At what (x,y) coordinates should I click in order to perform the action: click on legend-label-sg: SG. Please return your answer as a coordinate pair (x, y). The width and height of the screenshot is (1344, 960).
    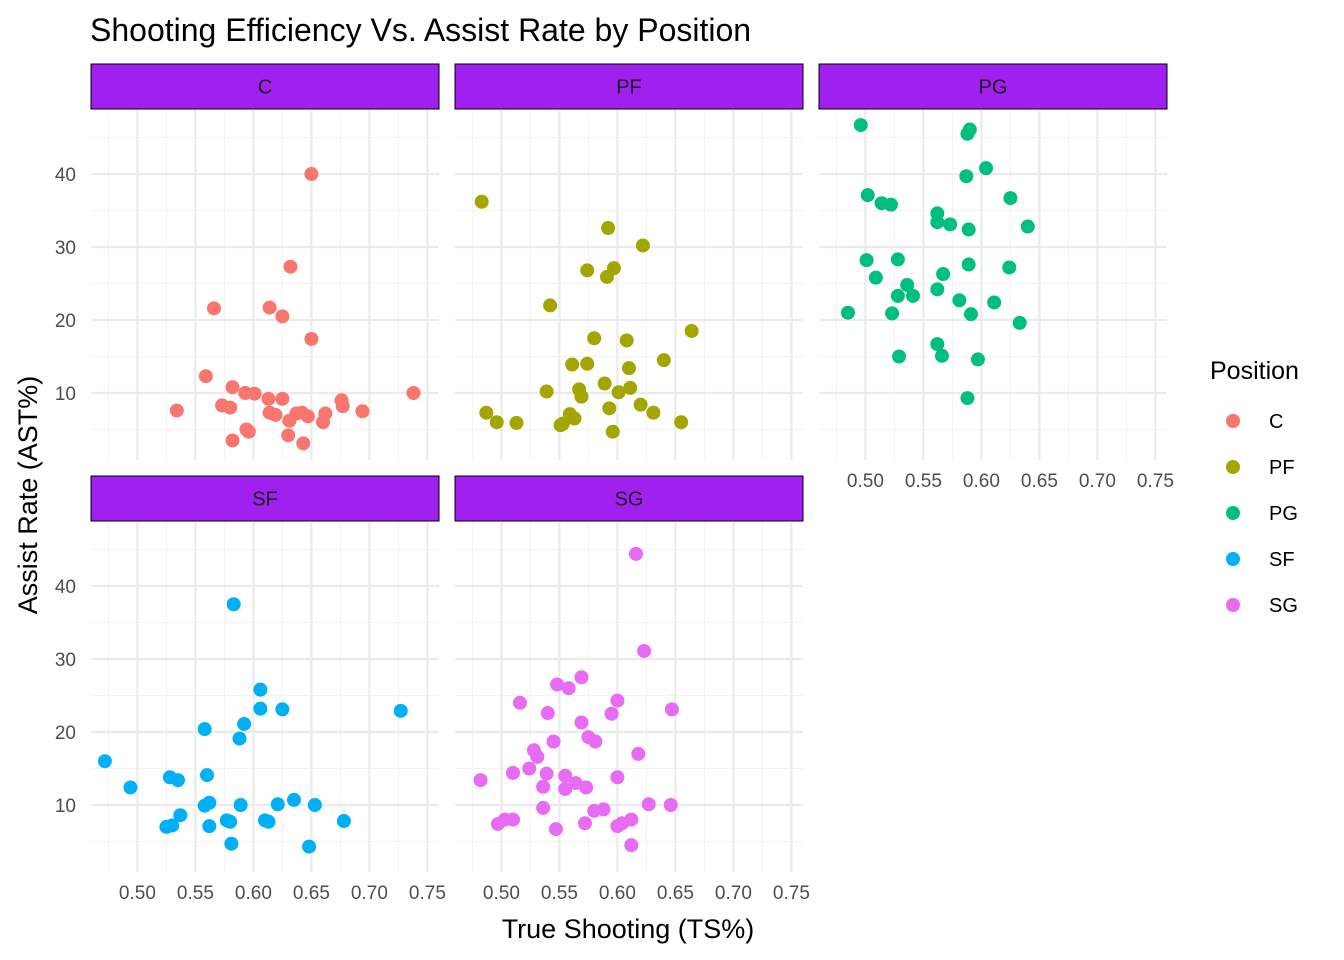
    Looking at the image, I should click on (1283, 606).